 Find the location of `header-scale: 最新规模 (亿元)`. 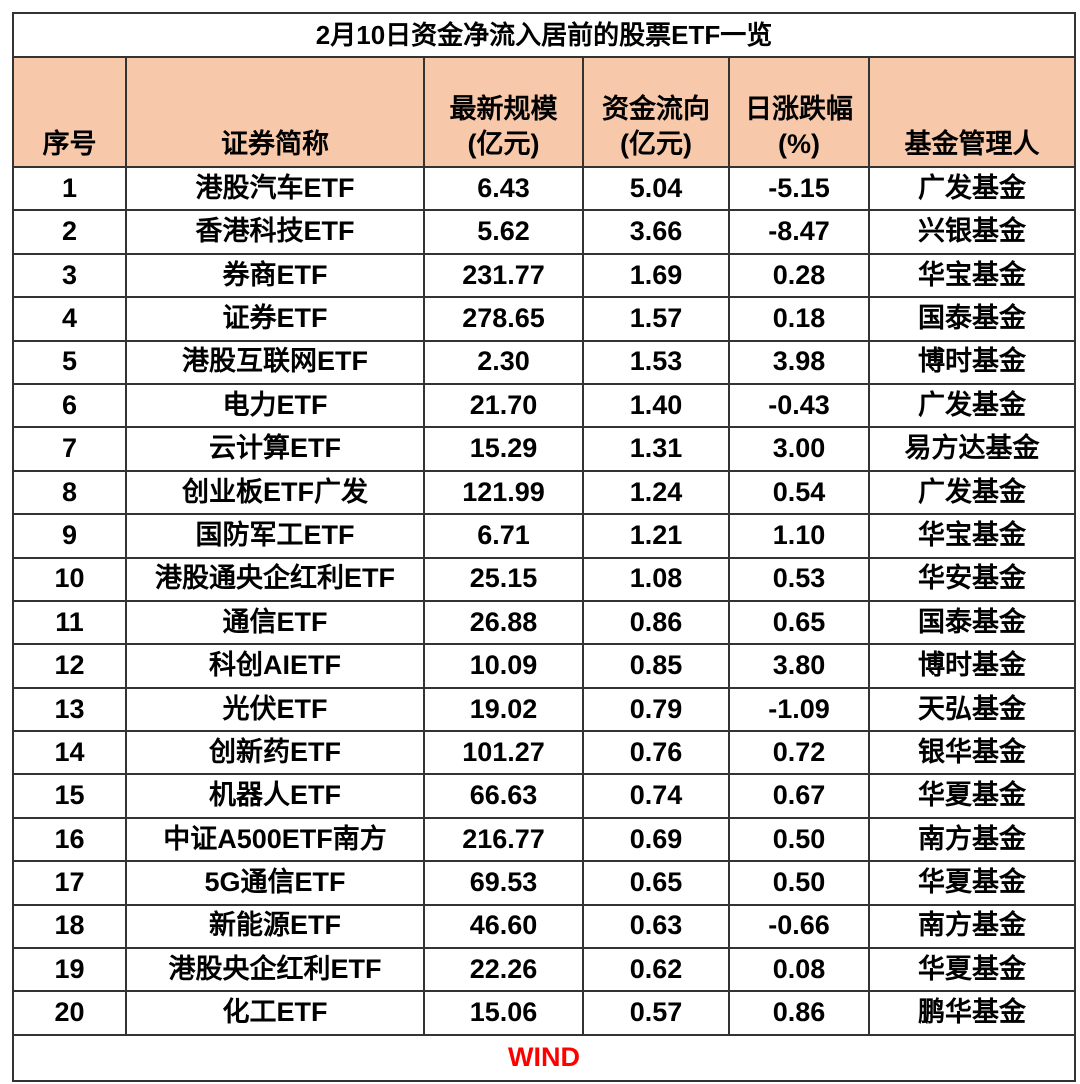

header-scale: 最新规模 (亿元) is located at coordinates (503, 112).